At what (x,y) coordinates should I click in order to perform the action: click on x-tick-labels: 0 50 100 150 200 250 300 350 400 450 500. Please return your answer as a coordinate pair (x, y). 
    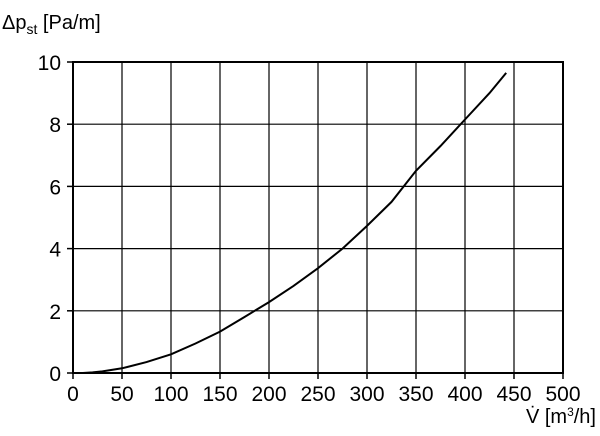
    Looking at the image, I should click on (324, 389).